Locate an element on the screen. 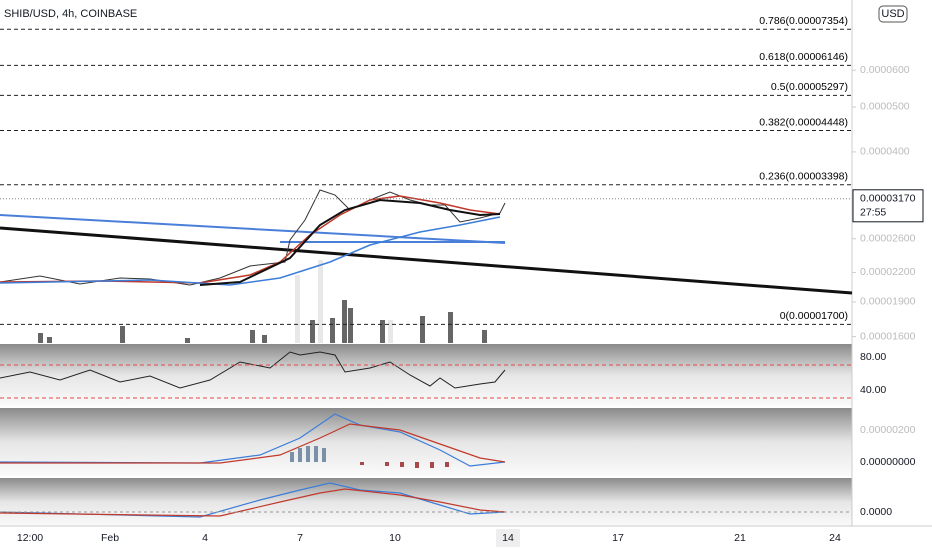  time-label: 7 is located at coordinates (300, 538).